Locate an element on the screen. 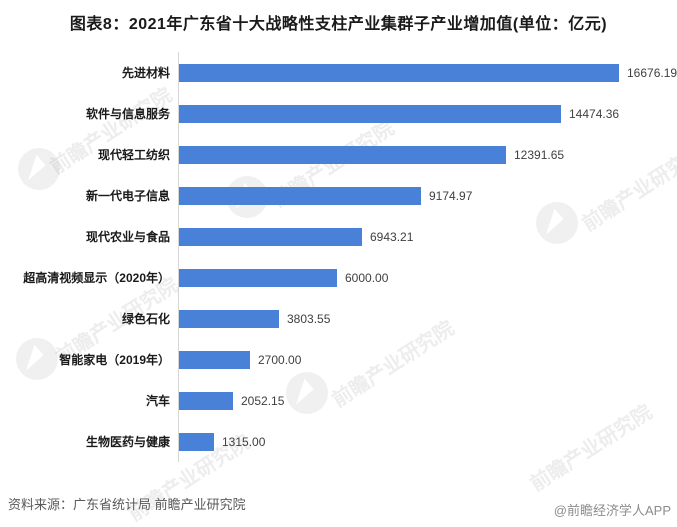 The image size is (677, 527). bar-row: 现代轻工纺织 12391.65 is located at coordinates (338, 154).